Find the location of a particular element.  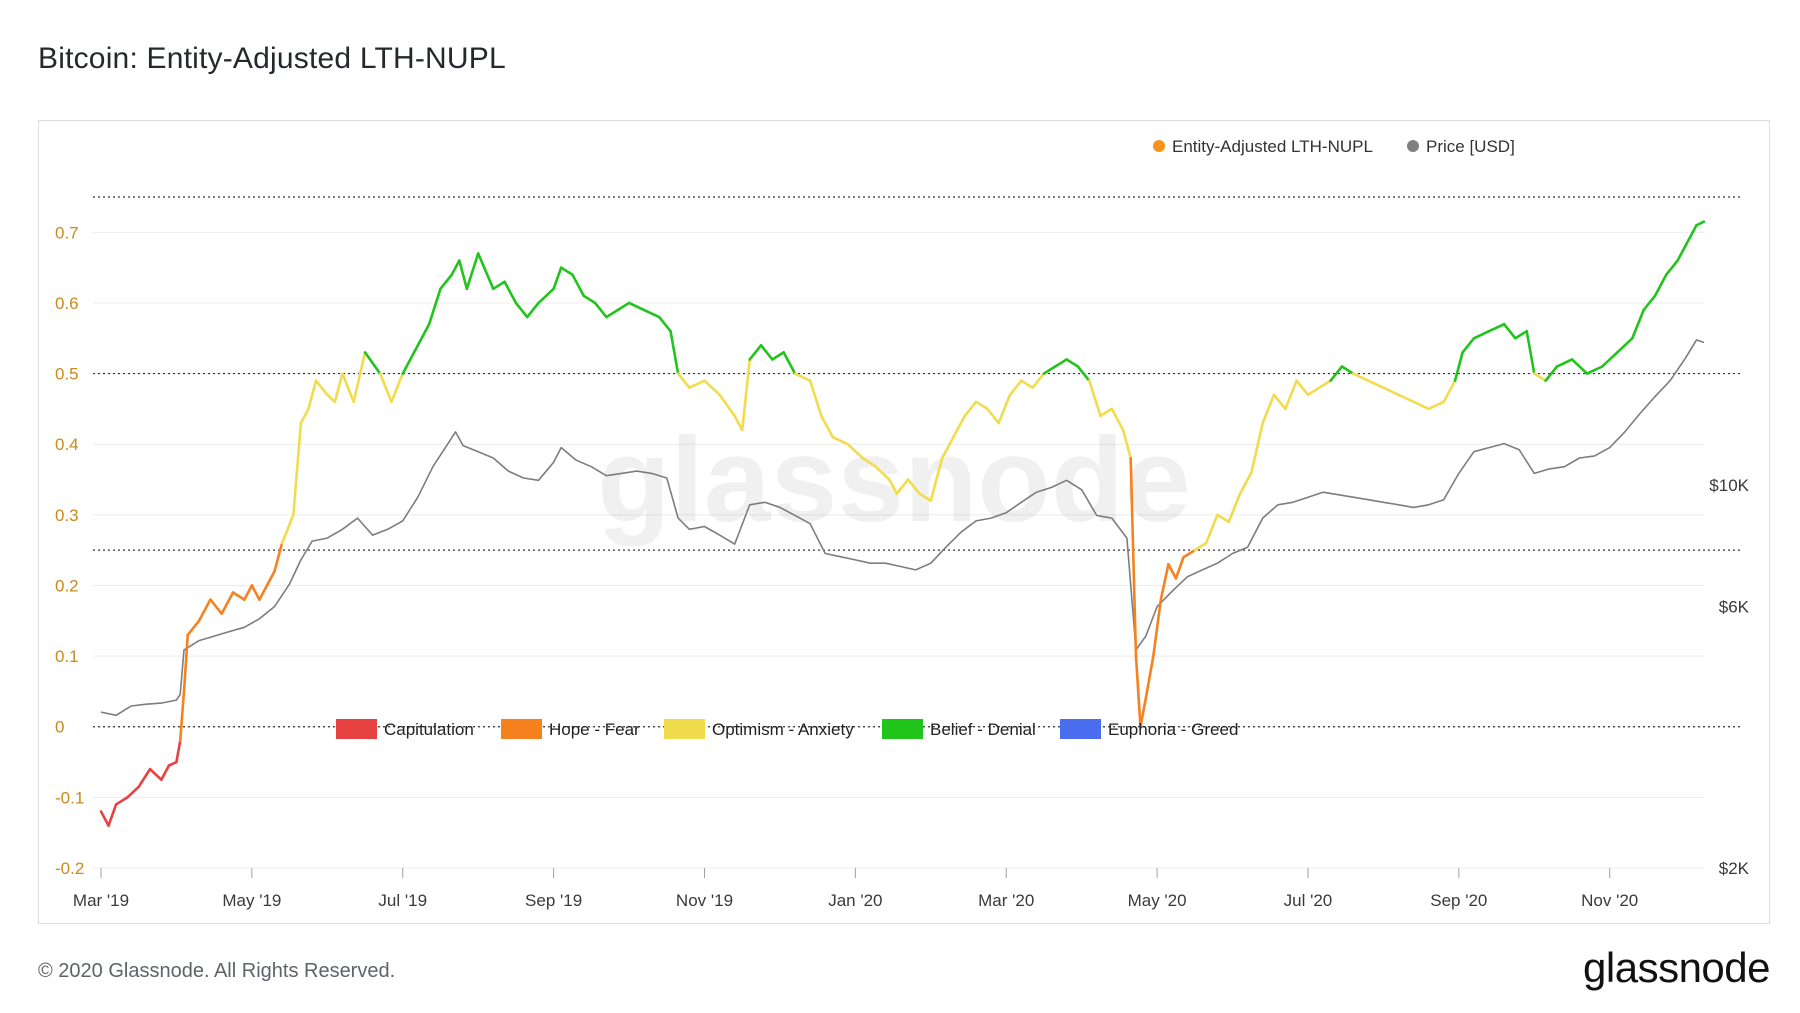

watermark: glassnode is located at coordinates (894, 480).